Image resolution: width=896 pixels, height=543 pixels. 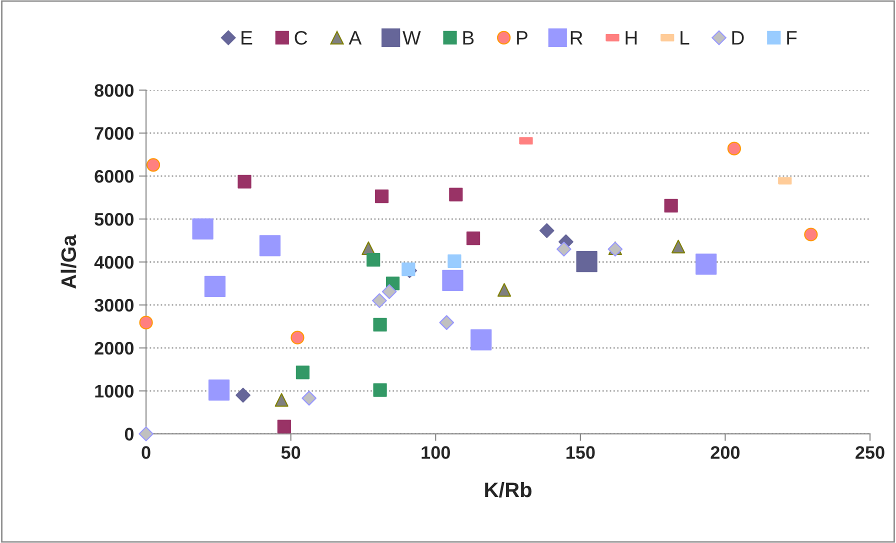 I want to click on x-tick-label: 250, so click(x=870, y=452).